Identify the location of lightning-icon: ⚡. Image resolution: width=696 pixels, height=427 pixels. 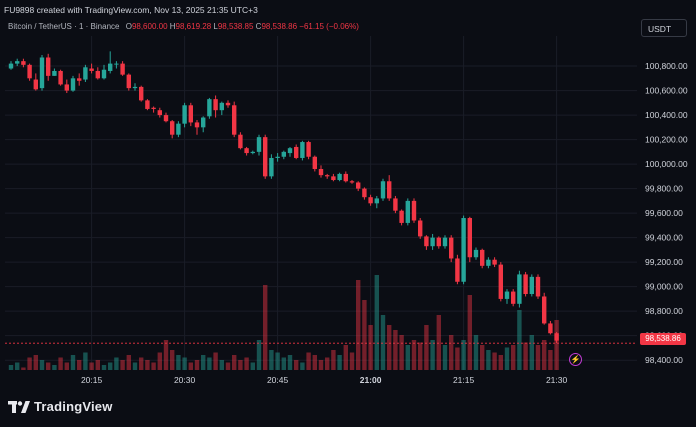
(575, 359).